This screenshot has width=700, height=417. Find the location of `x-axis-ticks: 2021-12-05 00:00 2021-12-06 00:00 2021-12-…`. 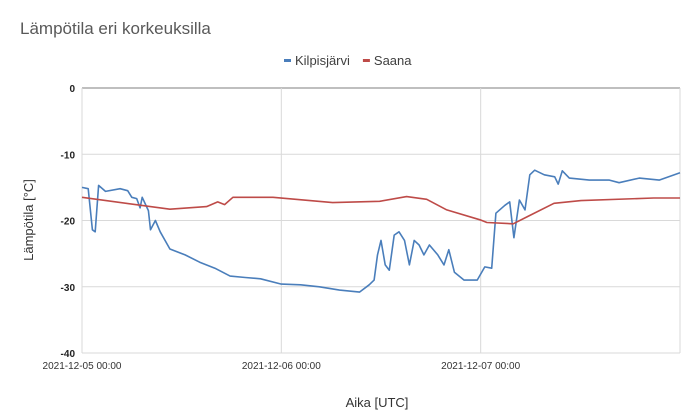

x-axis-ticks: 2021-12-05 00:00 2021-12-06 00:00 2021-12-… is located at coordinates (282, 366).